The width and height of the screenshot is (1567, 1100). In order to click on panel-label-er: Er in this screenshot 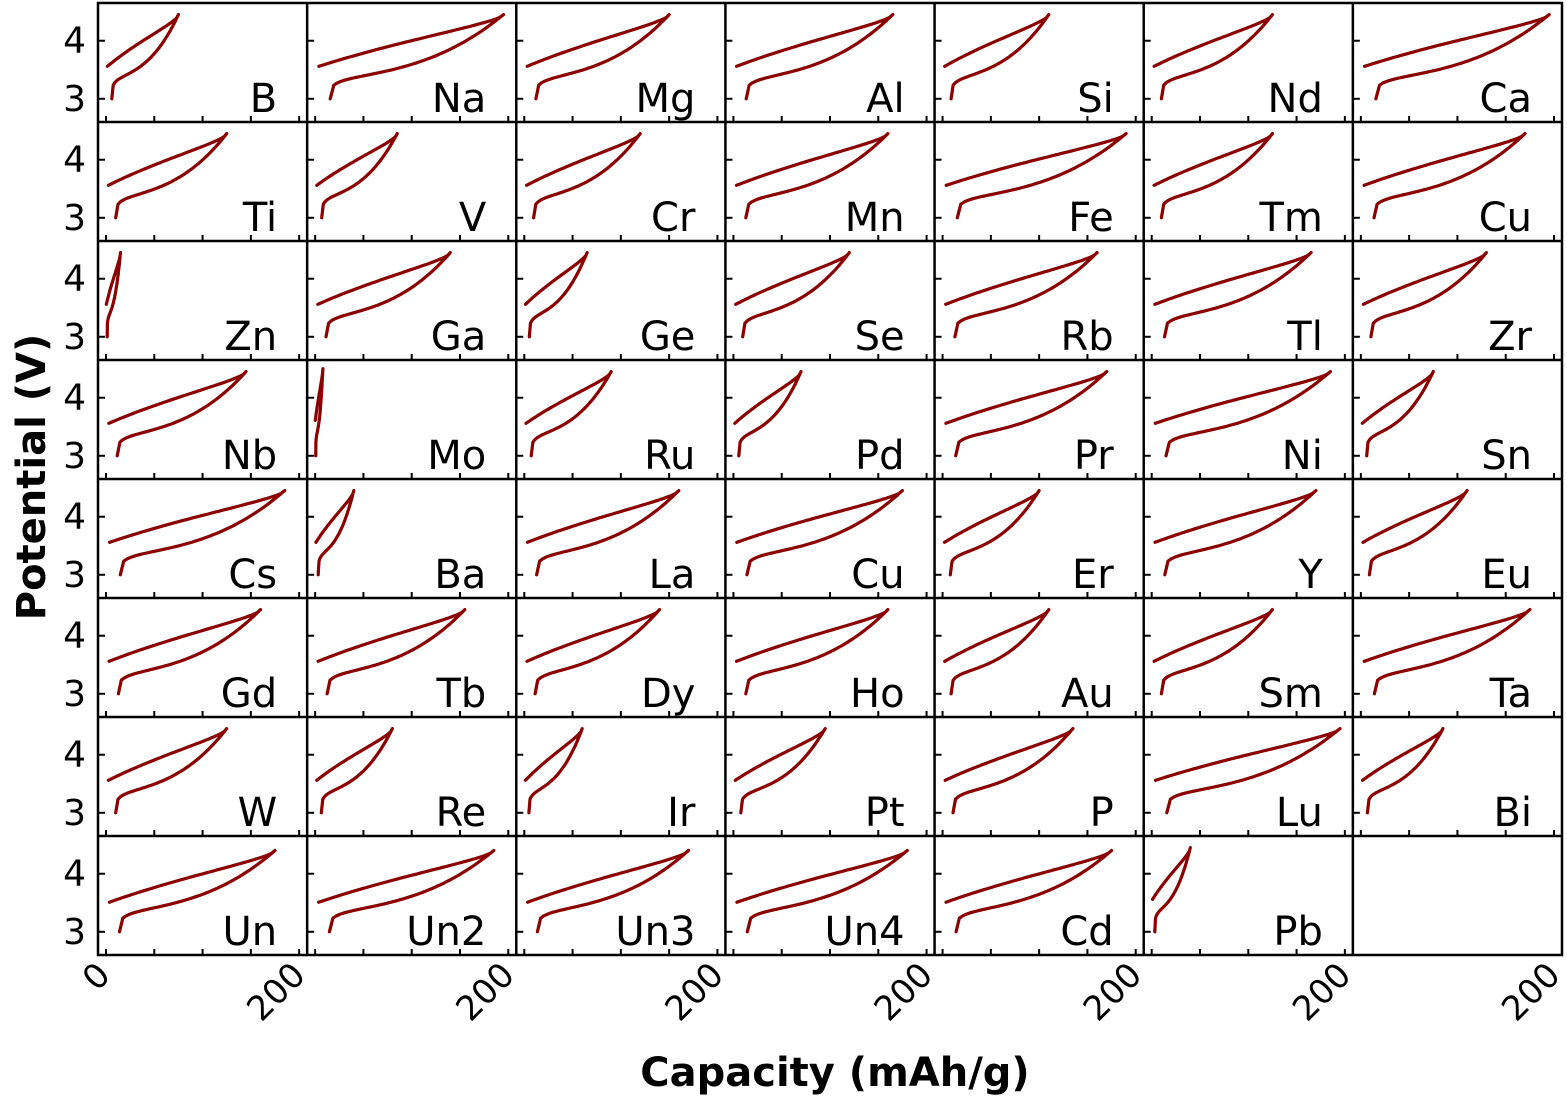, I will do `click(1093, 575)`.